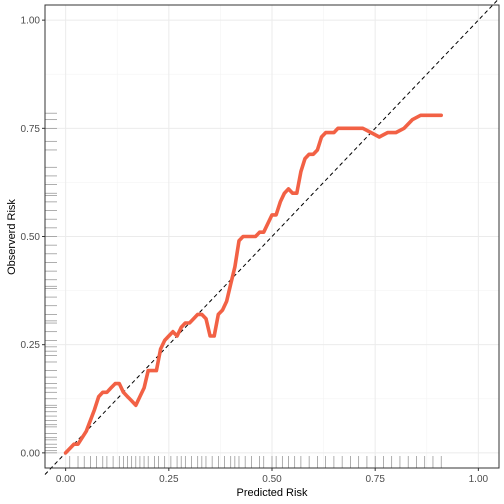 The image size is (504, 504). Describe the element at coordinates (12, 237) in the screenshot. I see `y-axis-title: Observerd Risk` at that location.